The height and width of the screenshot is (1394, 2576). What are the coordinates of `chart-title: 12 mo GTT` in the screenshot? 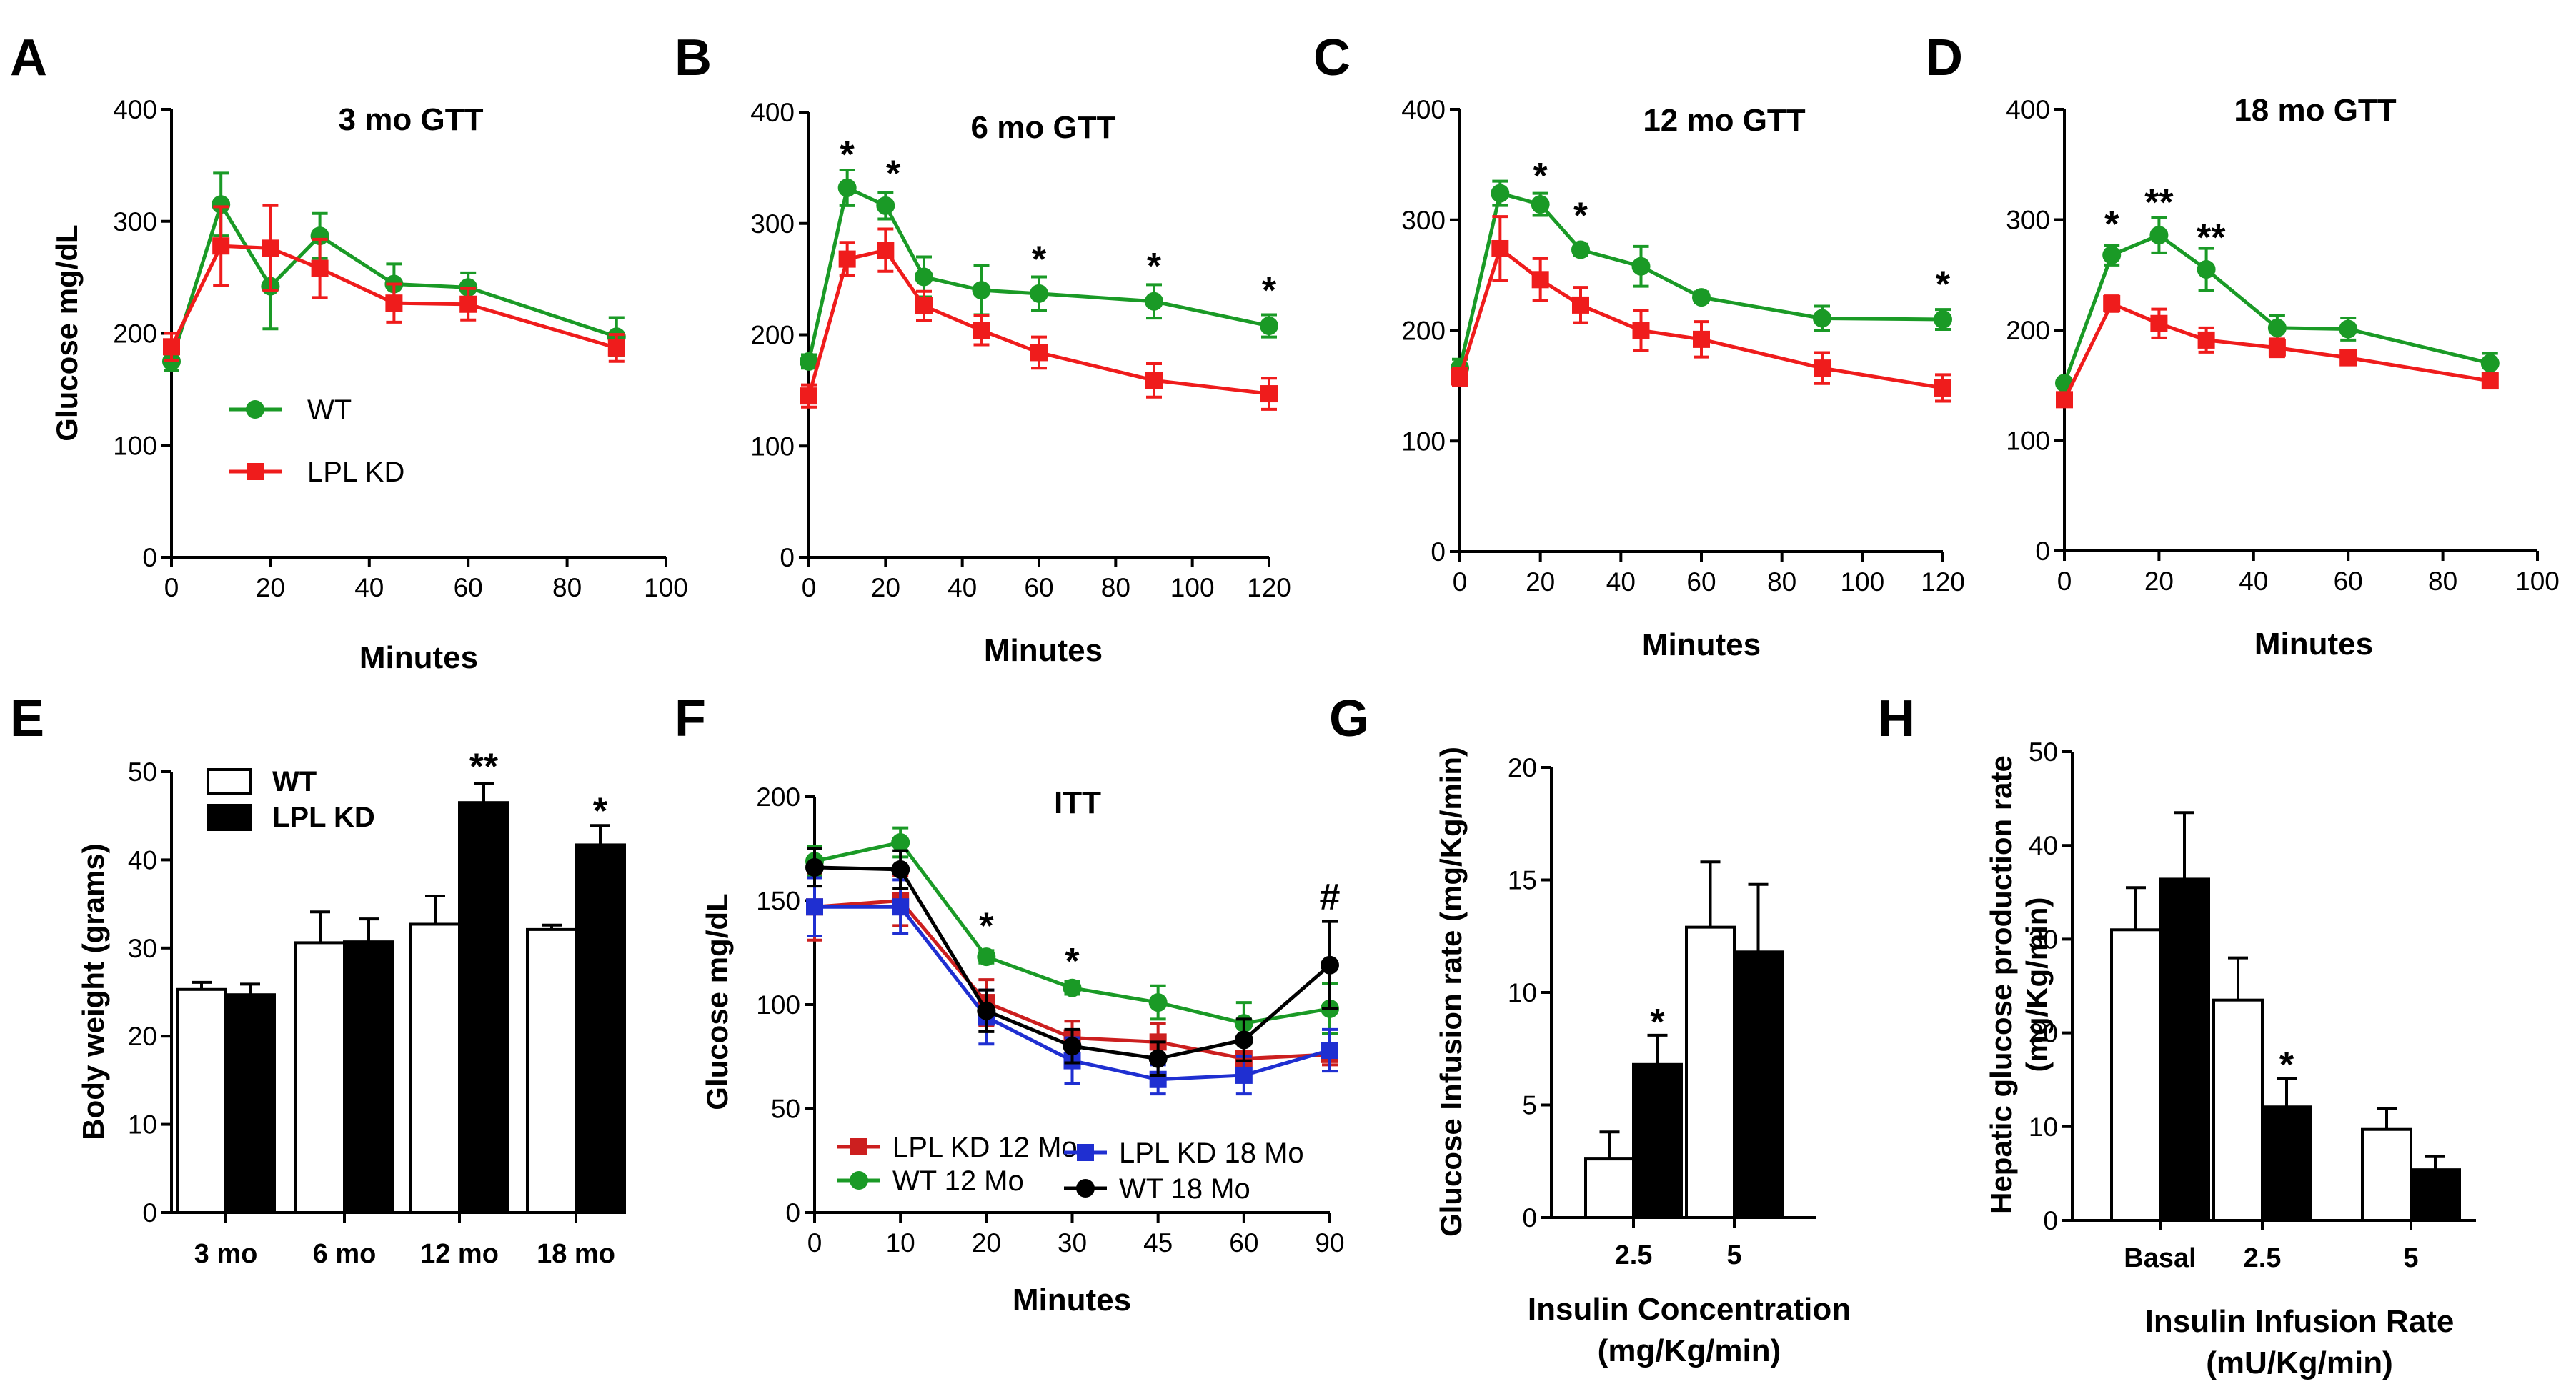 It's located at (1724, 121).